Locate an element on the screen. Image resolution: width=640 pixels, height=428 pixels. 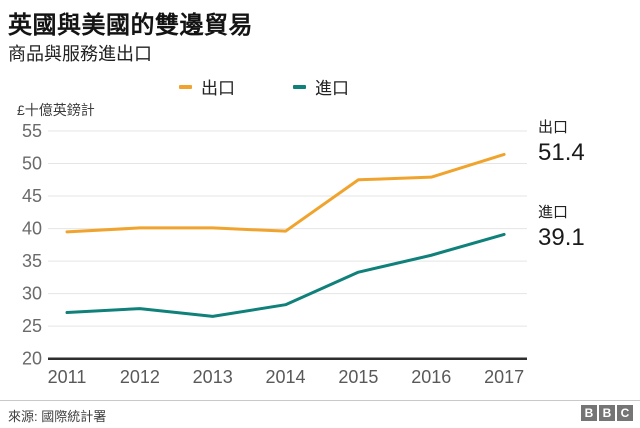
exports-end-annotation: 出口 51.4 is located at coordinates (561, 143).